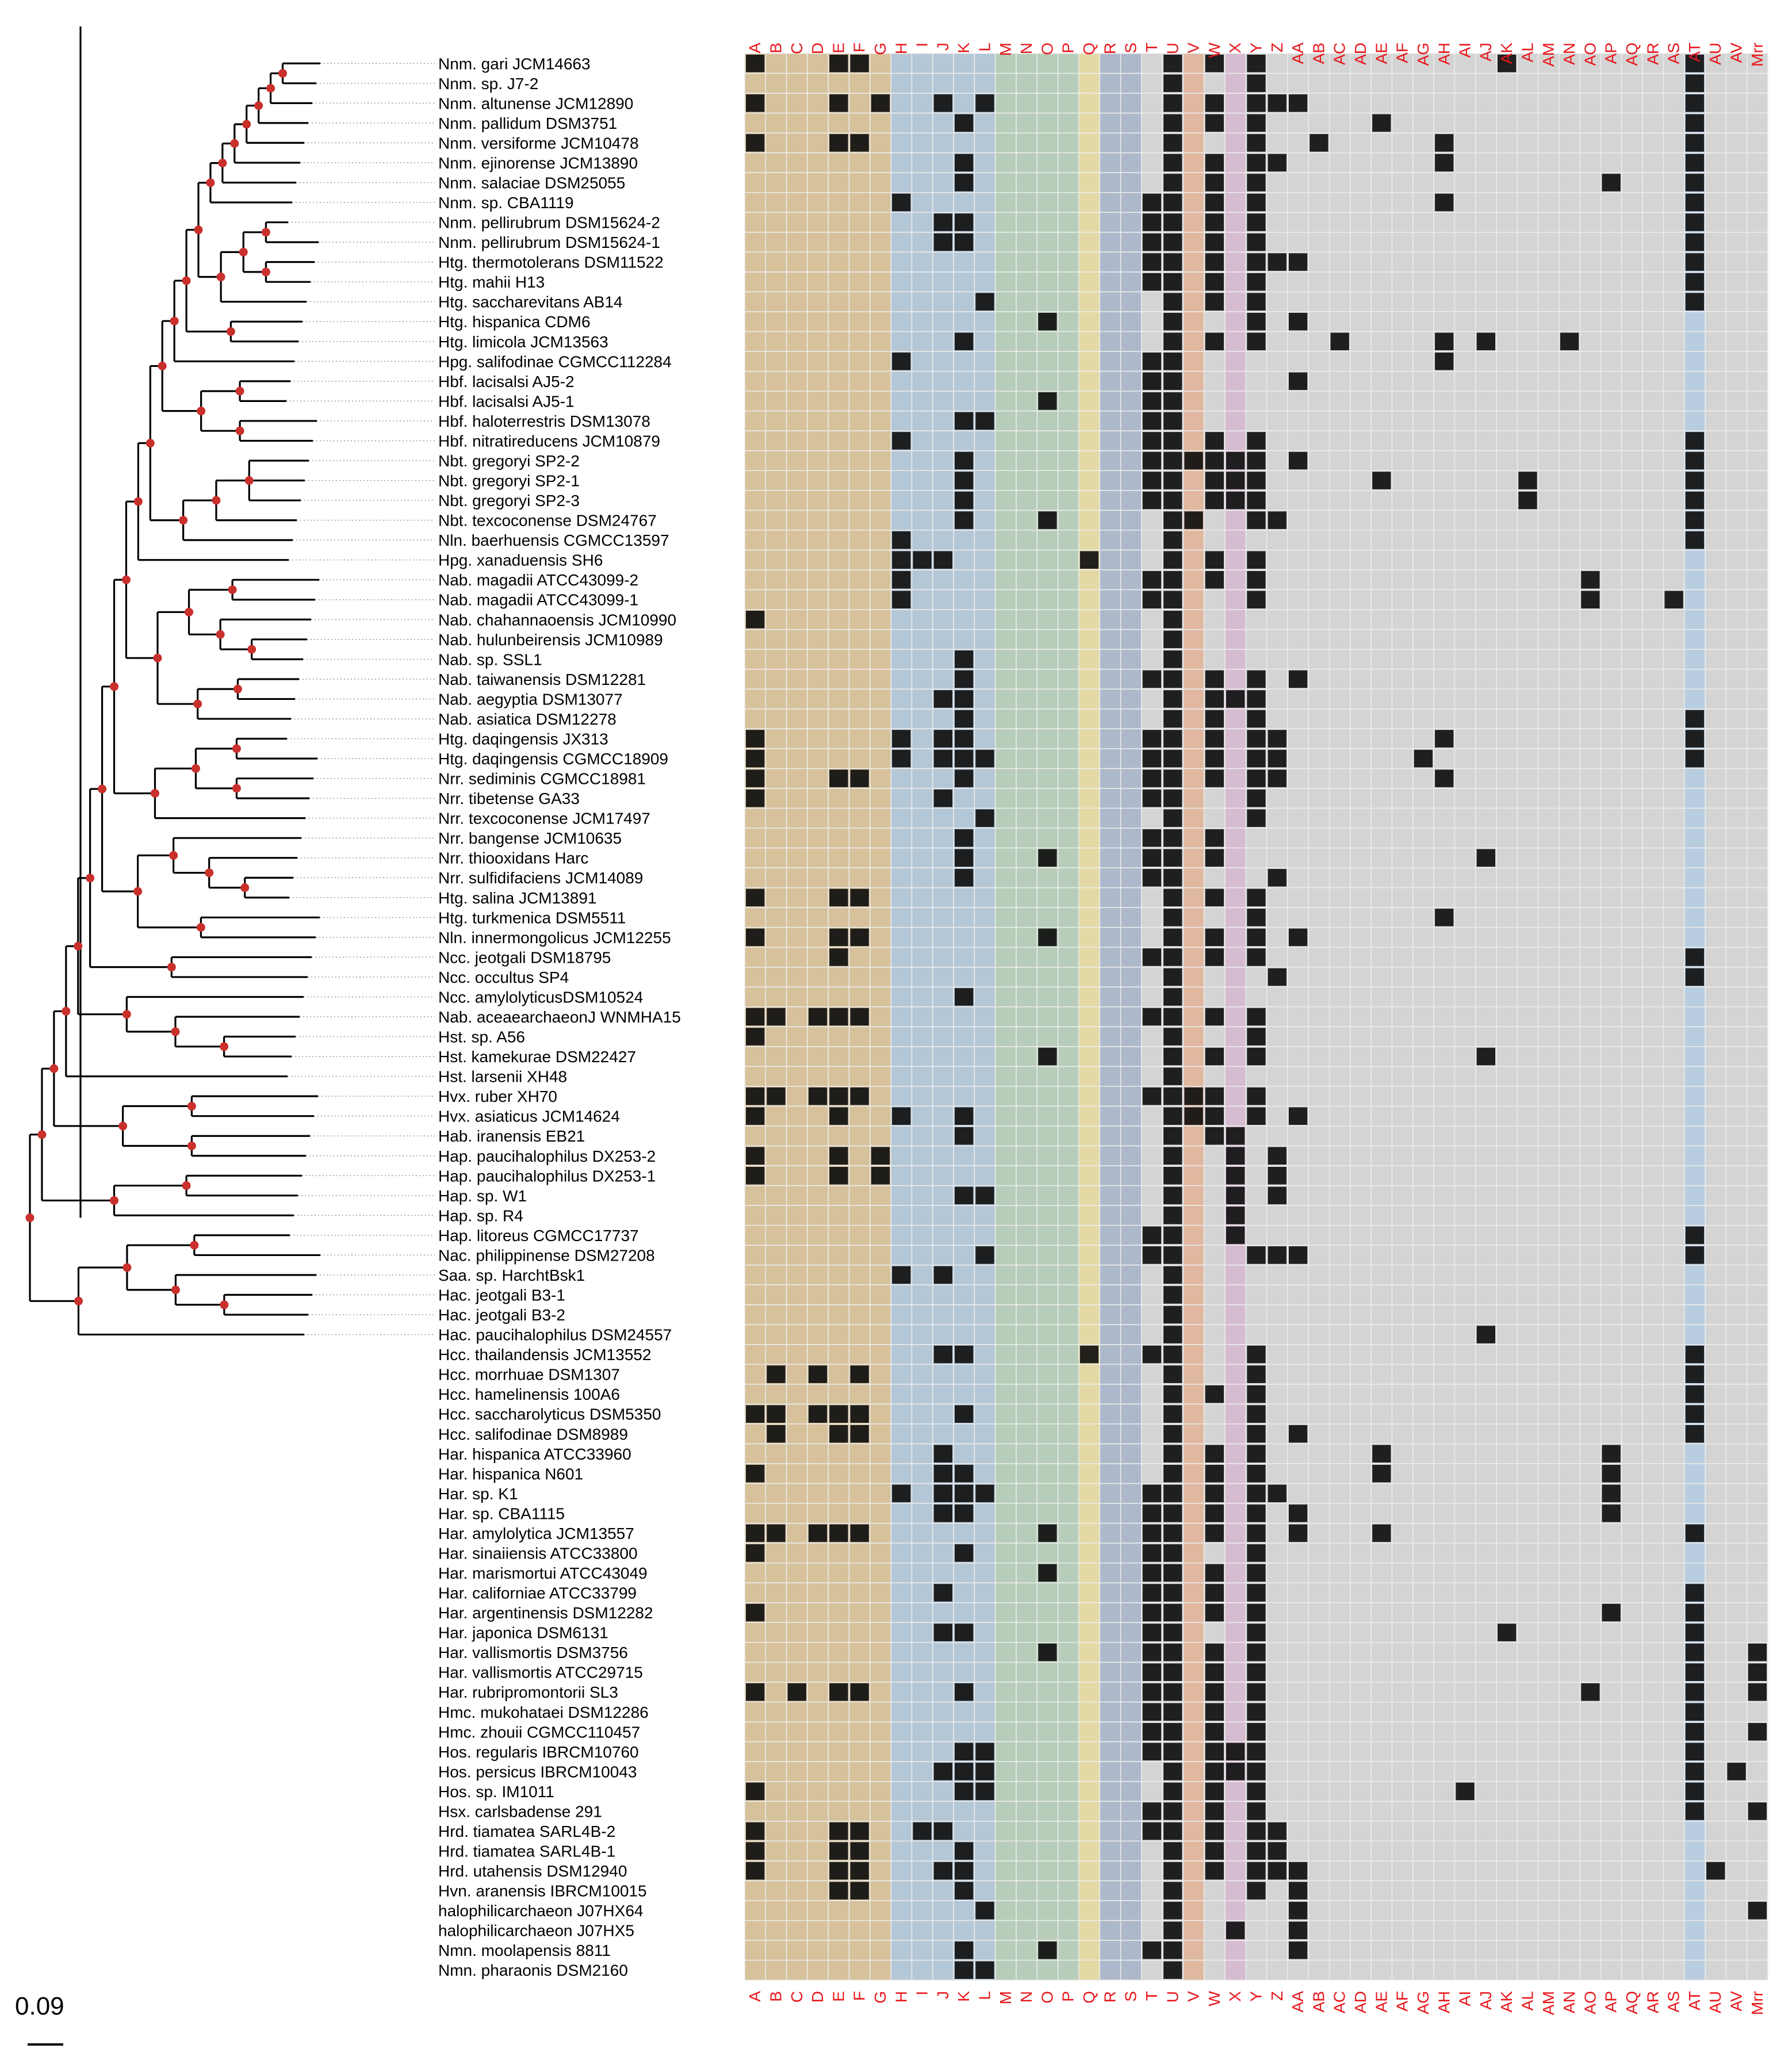 The image size is (1792, 2060). Describe the element at coordinates (1172, 242) in the screenshot. I see `cell-9-U` at that location.